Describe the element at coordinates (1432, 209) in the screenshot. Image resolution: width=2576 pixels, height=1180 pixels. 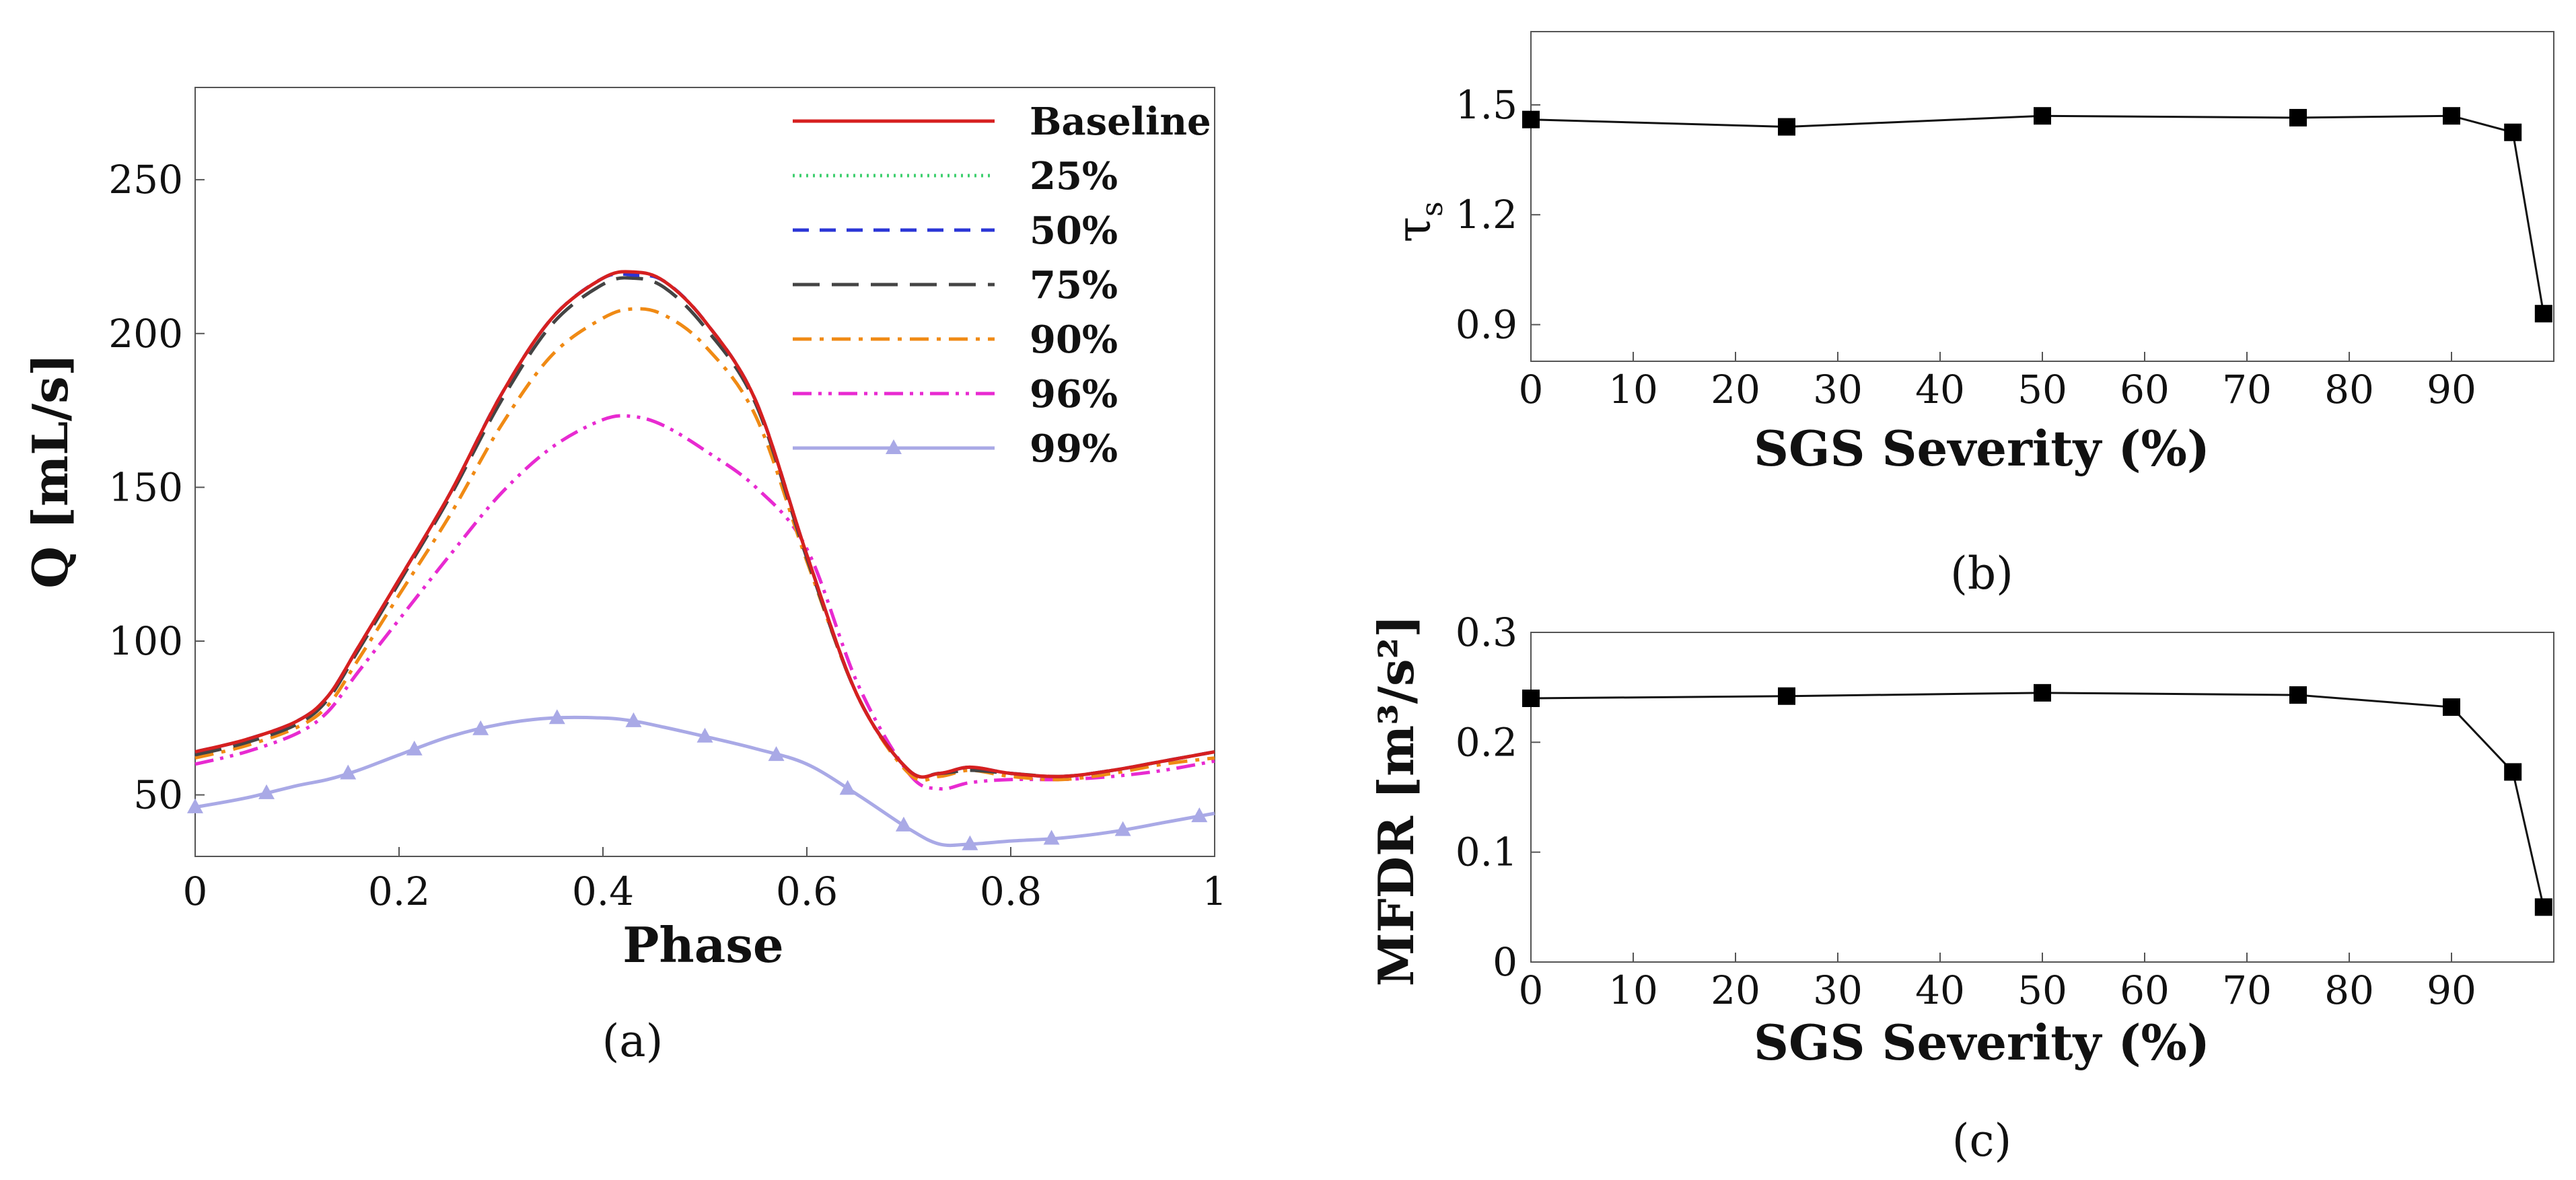
I see `panel-b-ylabel-subscript: s` at that location.